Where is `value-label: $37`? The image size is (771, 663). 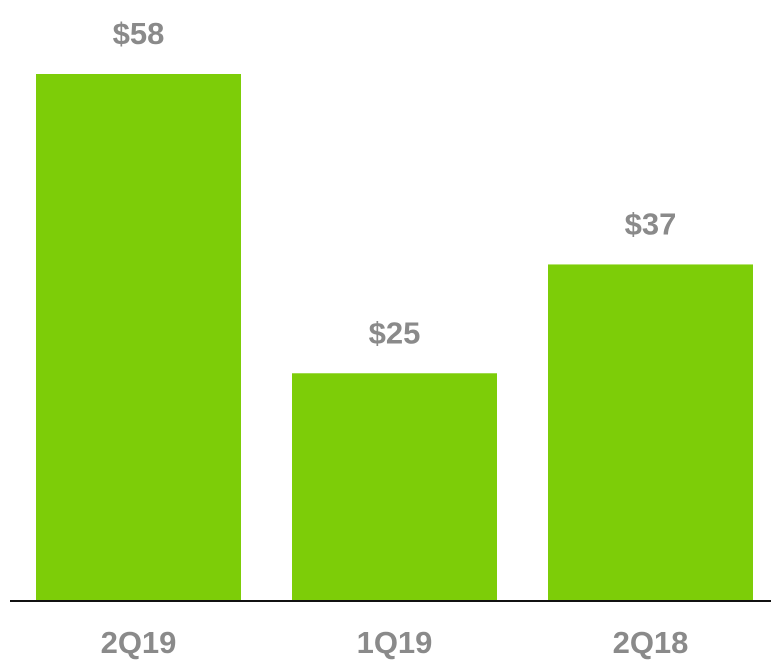 value-label: $37 is located at coordinates (651, 224).